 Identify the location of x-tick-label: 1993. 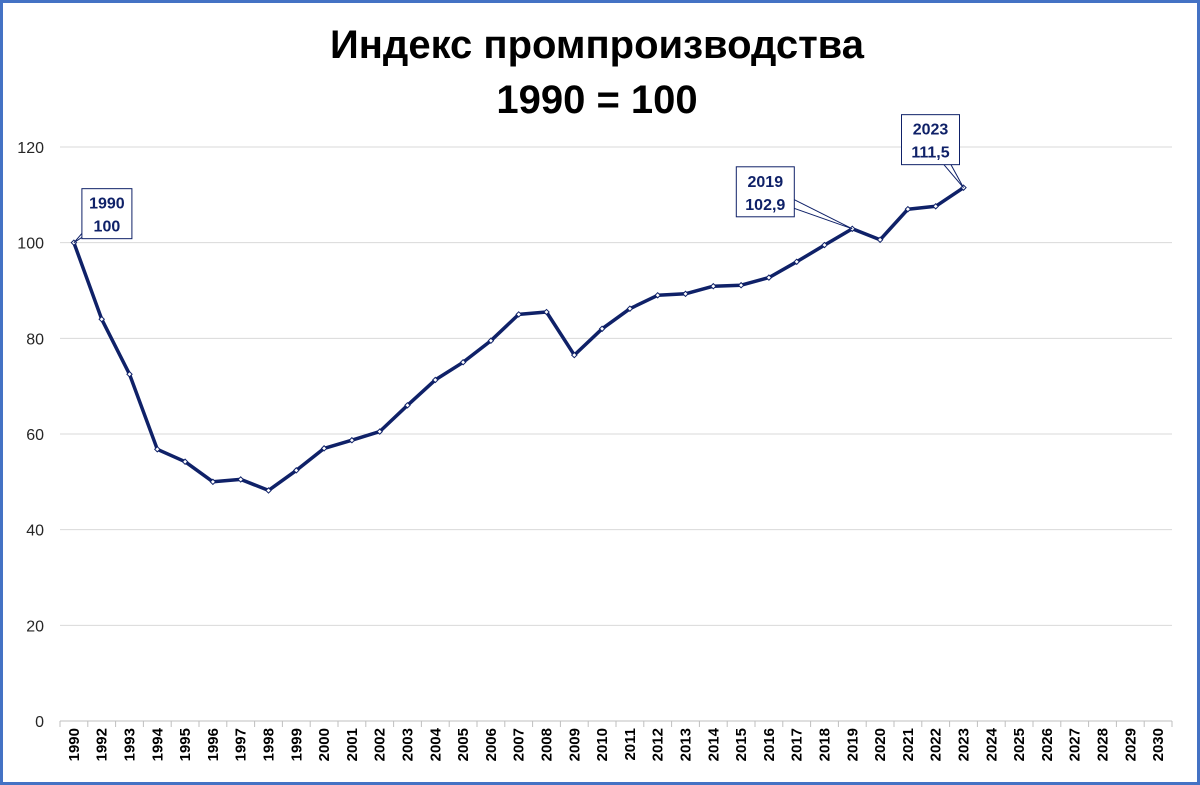
(130, 744).